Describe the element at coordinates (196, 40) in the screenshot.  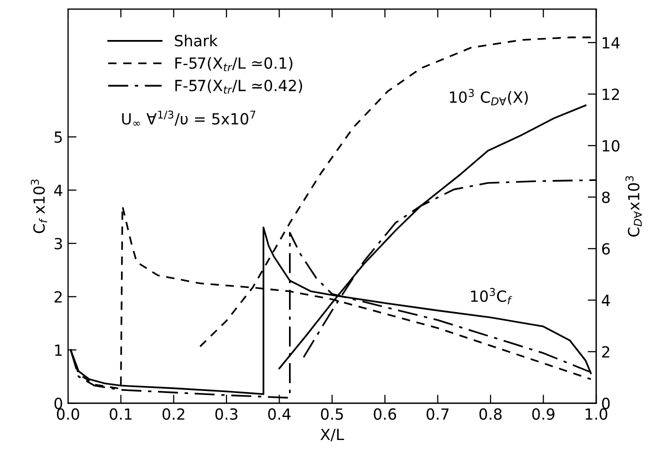
I see `legend-label: Shark` at that location.